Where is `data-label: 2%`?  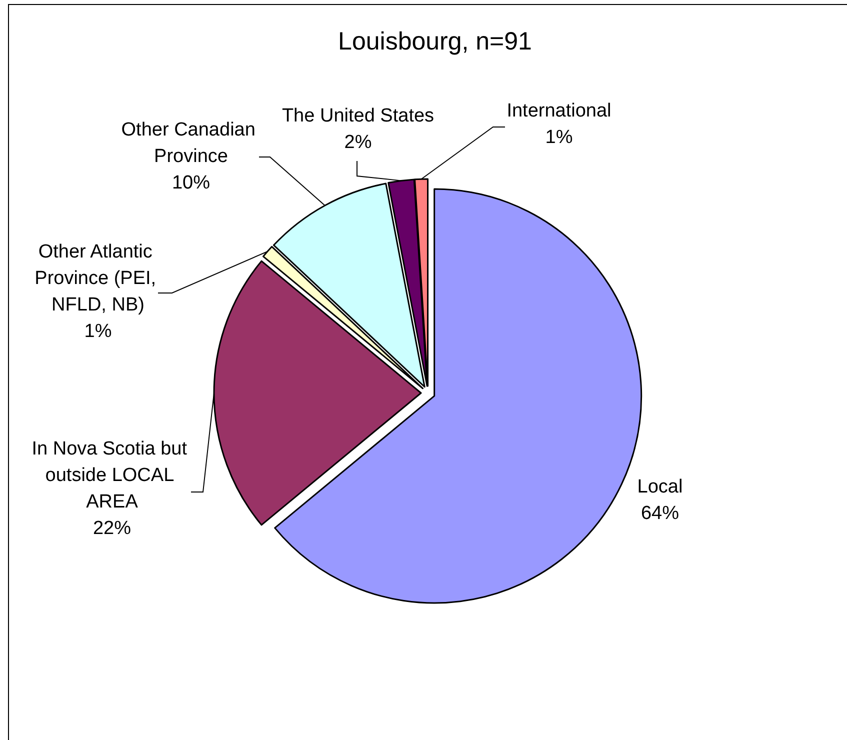
data-label: 2% is located at coordinates (358, 142).